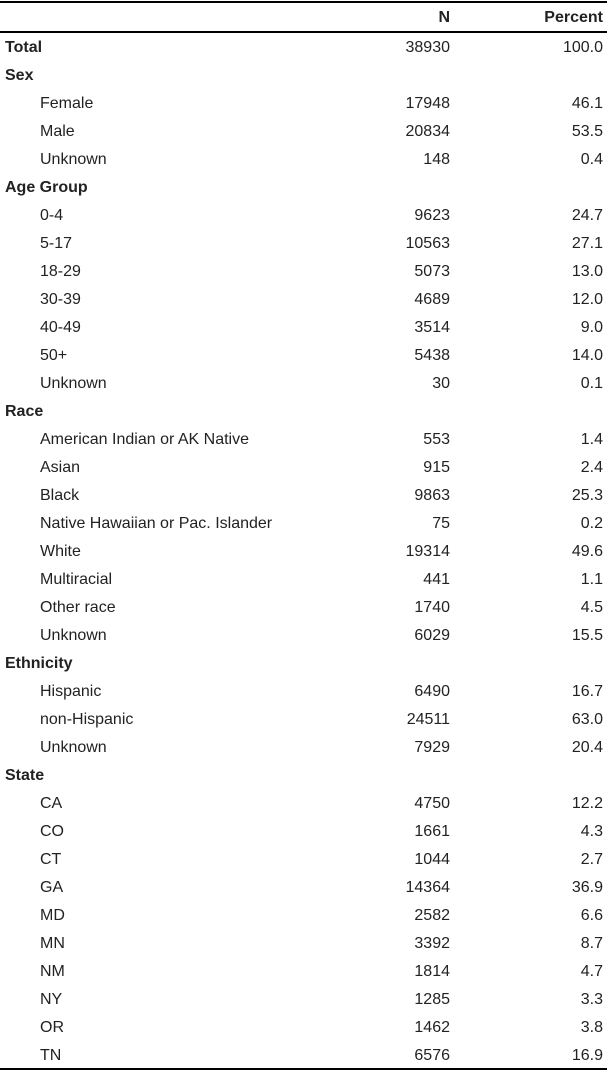 This screenshot has height=1072, width=607. I want to click on table-group-row: State, so click(303, 776).